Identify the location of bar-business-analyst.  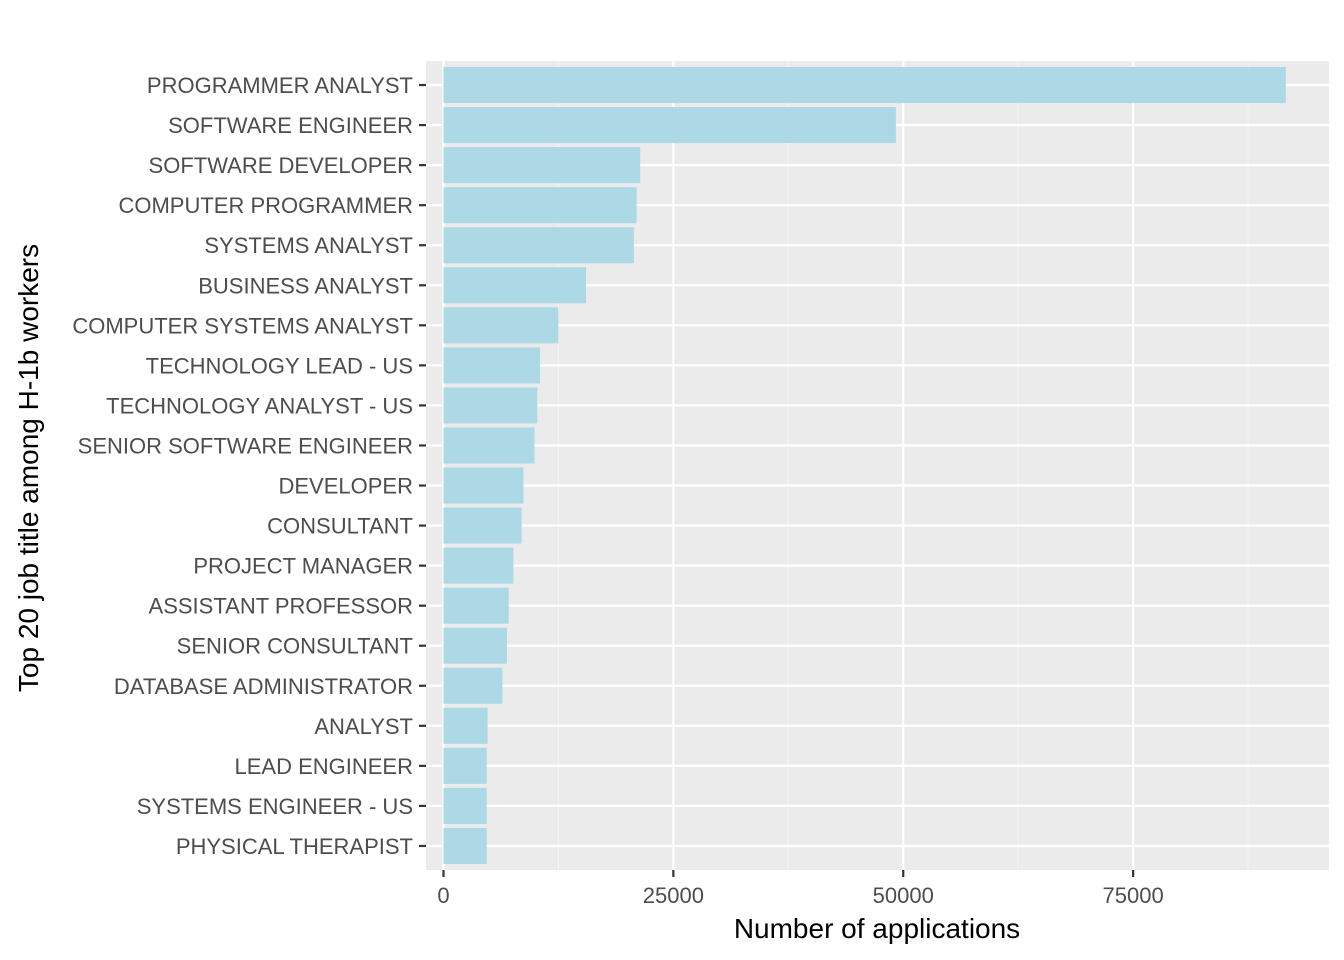
(515, 285).